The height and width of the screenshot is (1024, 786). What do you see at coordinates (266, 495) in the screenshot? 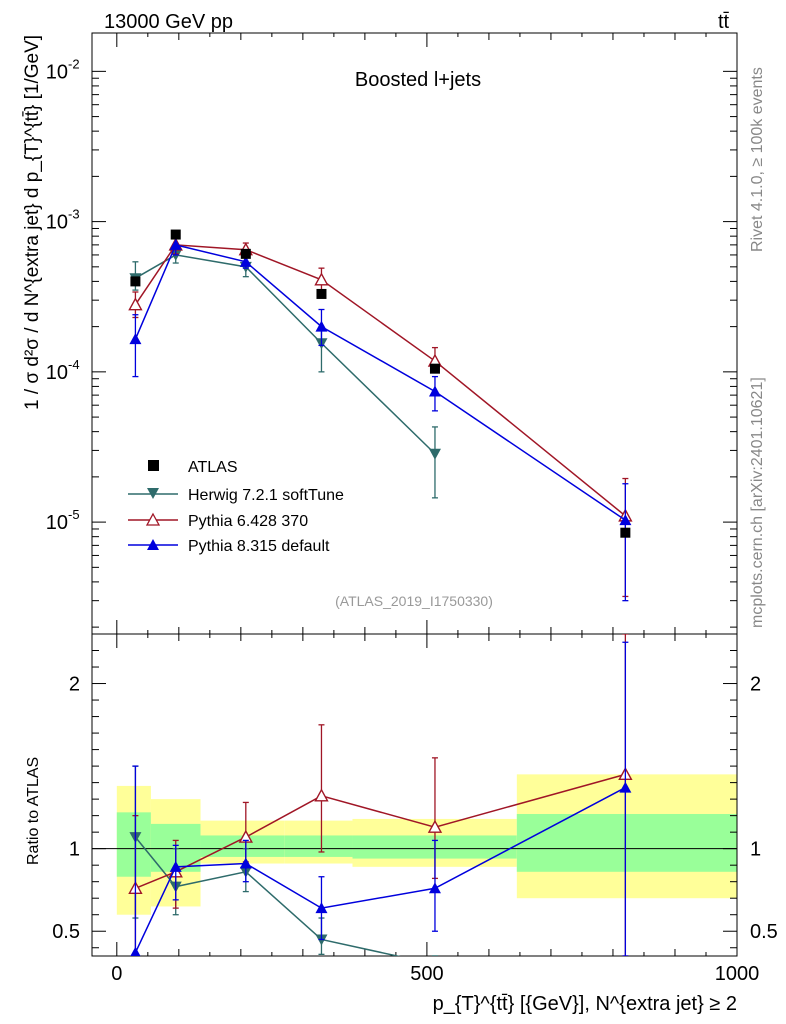
I see `legend-label-herwig: Herwig 7.2.1 softTune` at bounding box center [266, 495].